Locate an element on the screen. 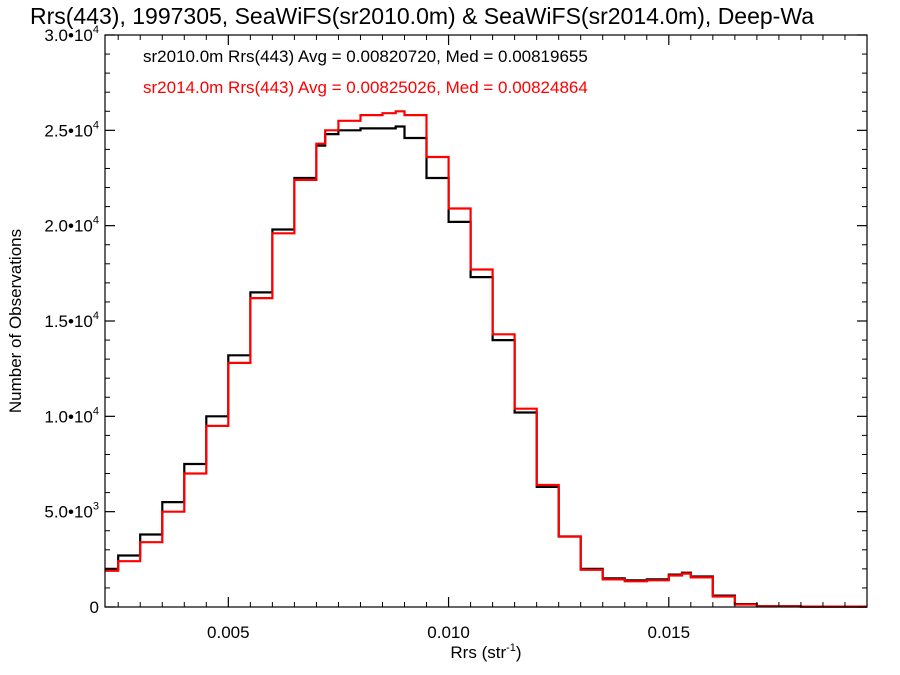 The width and height of the screenshot is (900, 675). y-tick-label: 0 is located at coordinates (94, 607).